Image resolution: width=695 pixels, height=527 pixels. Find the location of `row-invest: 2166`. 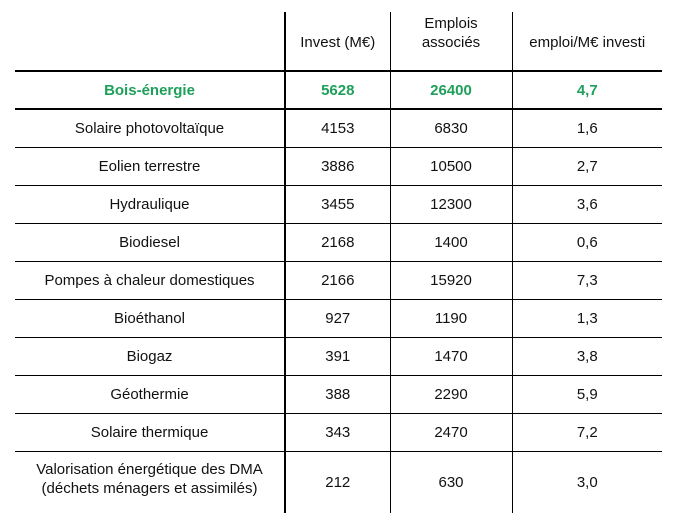

row-invest: 2166 is located at coordinates (337, 280).